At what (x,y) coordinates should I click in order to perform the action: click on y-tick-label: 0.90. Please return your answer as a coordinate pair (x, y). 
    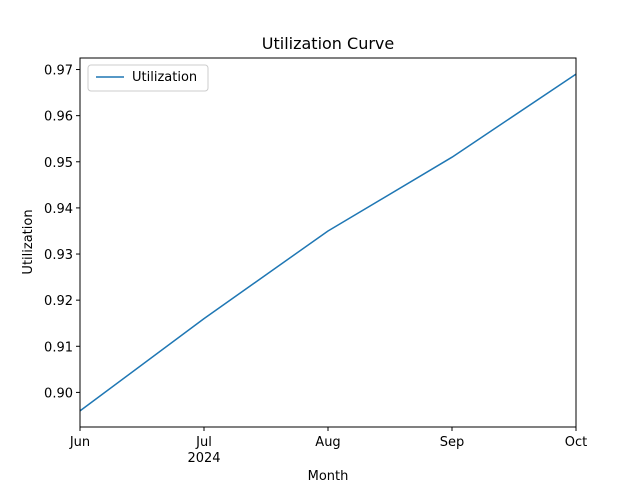
    Looking at the image, I should click on (58, 393).